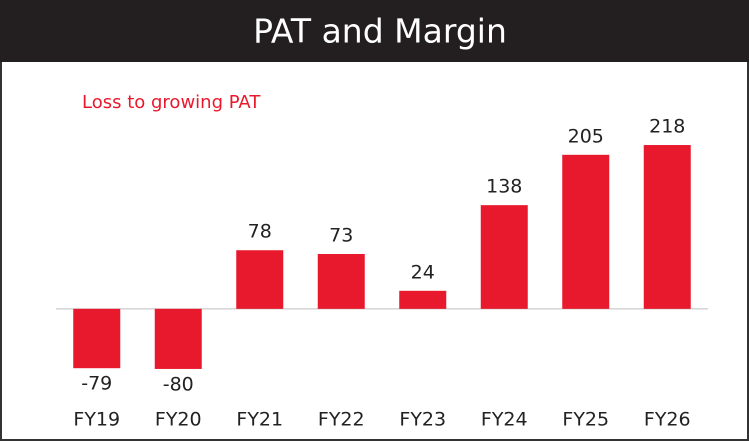 The height and width of the screenshot is (441, 749). I want to click on x-tick-label: FY20, so click(178, 420).